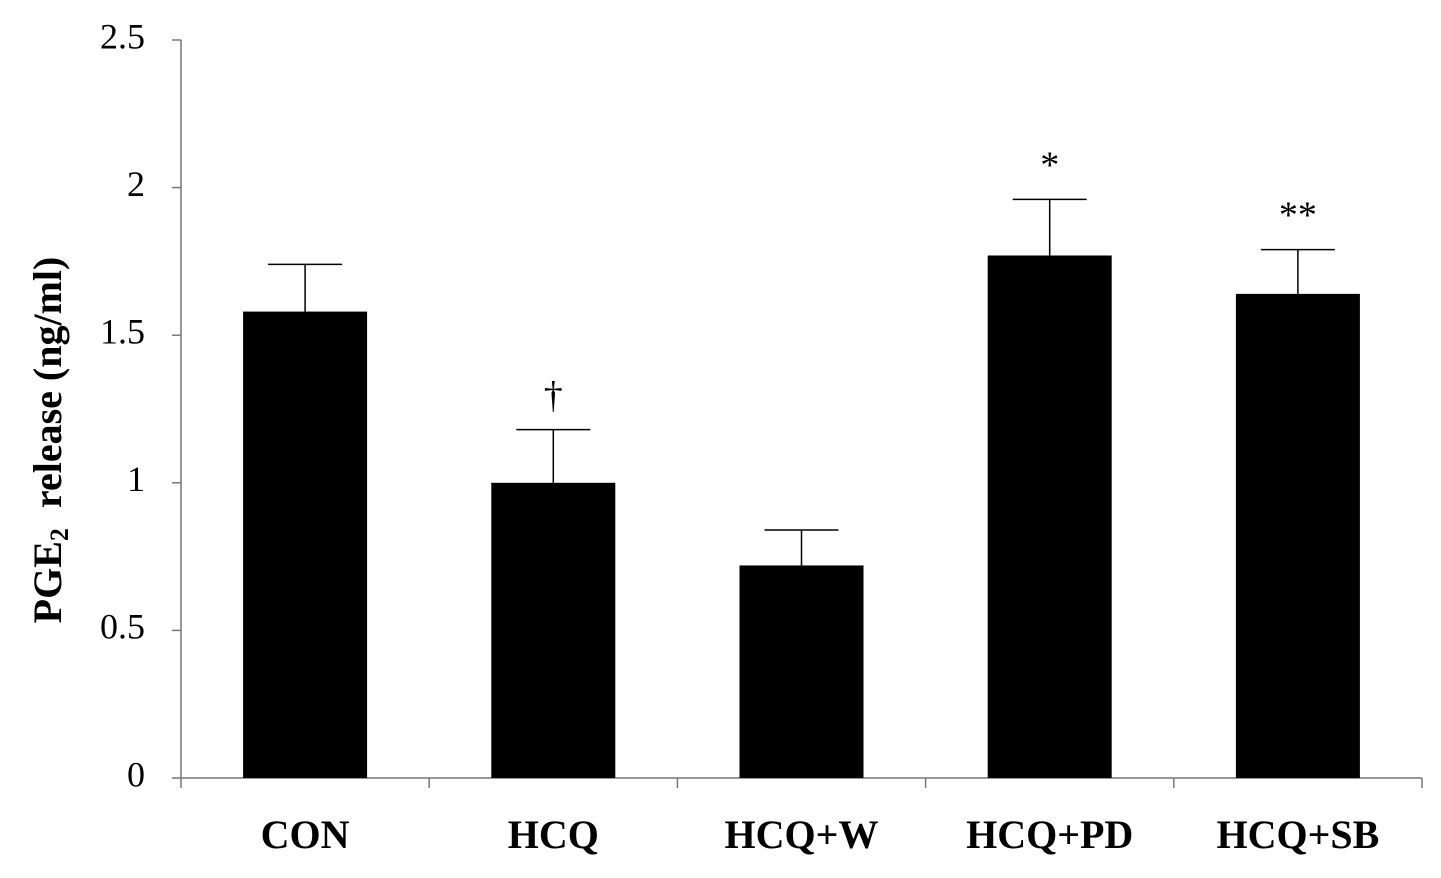  I want to click on significance-marker: **, so click(1298, 216).